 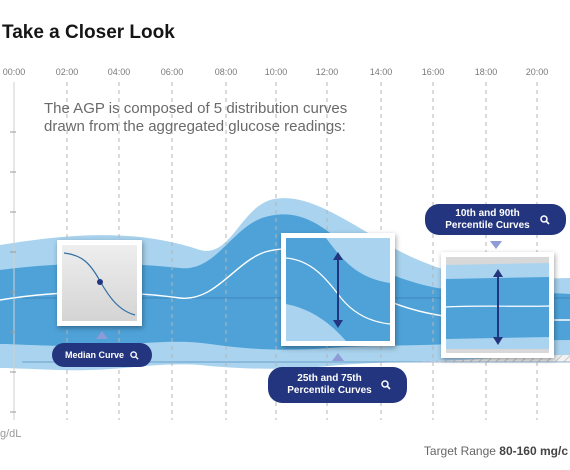 I want to click on time-label: 00:00, so click(x=14, y=72).